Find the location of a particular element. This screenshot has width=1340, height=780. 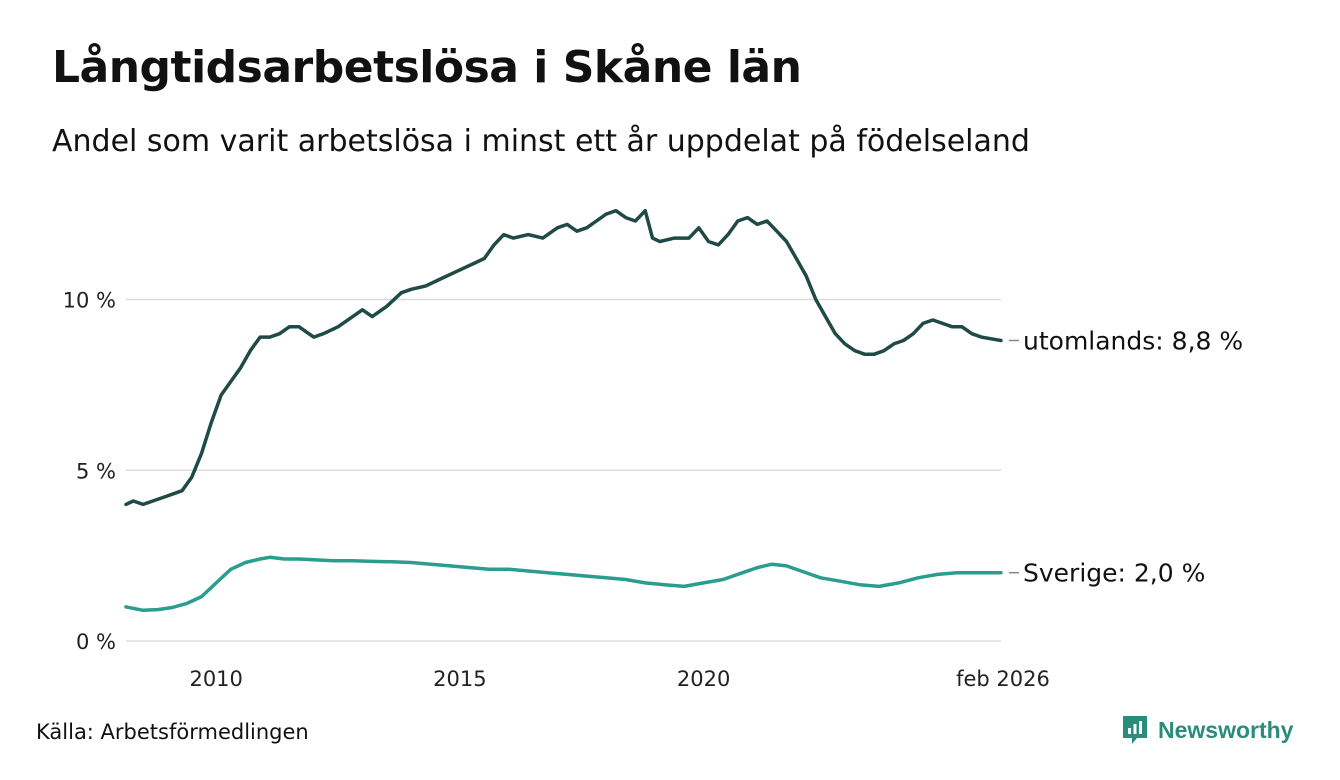

newsworthy-logo-icon is located at coordinates (1135, 730).